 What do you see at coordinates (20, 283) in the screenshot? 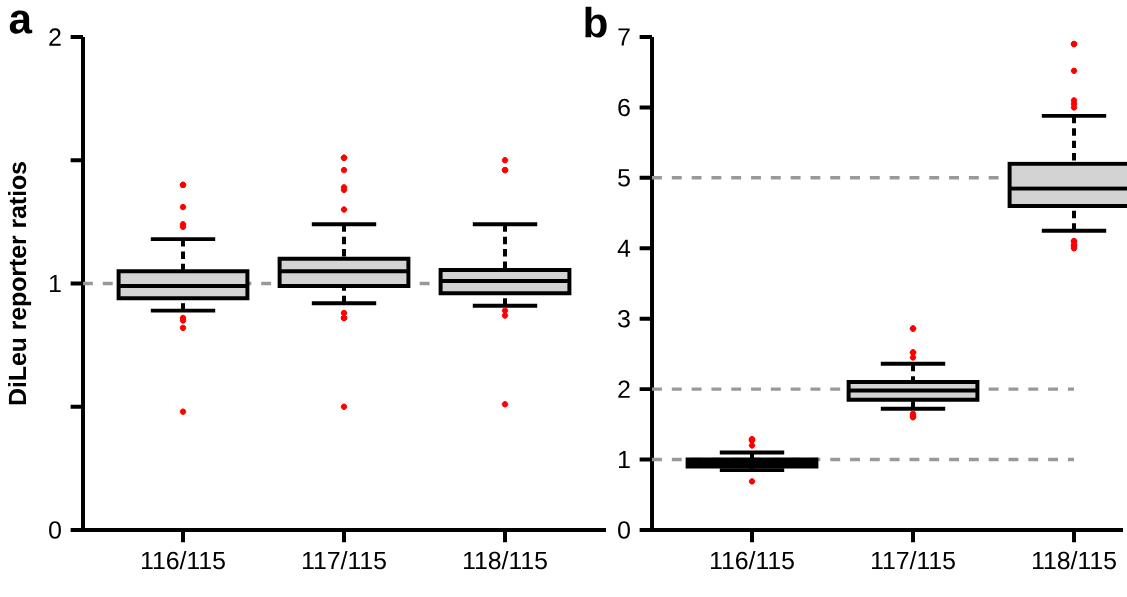
I see `y-axis-title: DiLeu reporter ratios` at bounding box center [20, 283].